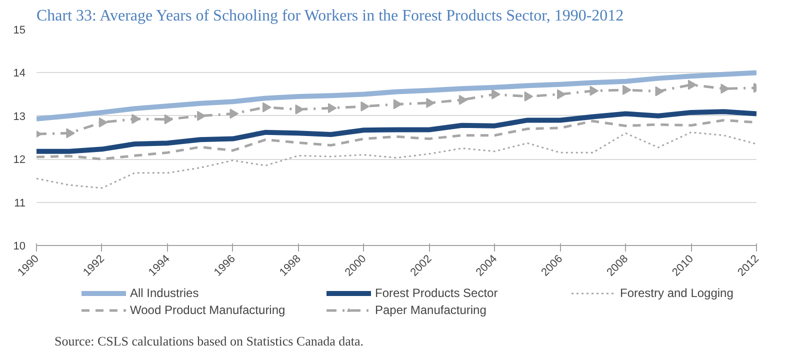 The height and width of the screenshot is (359, 786). I want to click on chart-title: Chart 33: Average Years of Schooling for Workers in the Forest Products Sector, 1990-2012, so click(330, 16).